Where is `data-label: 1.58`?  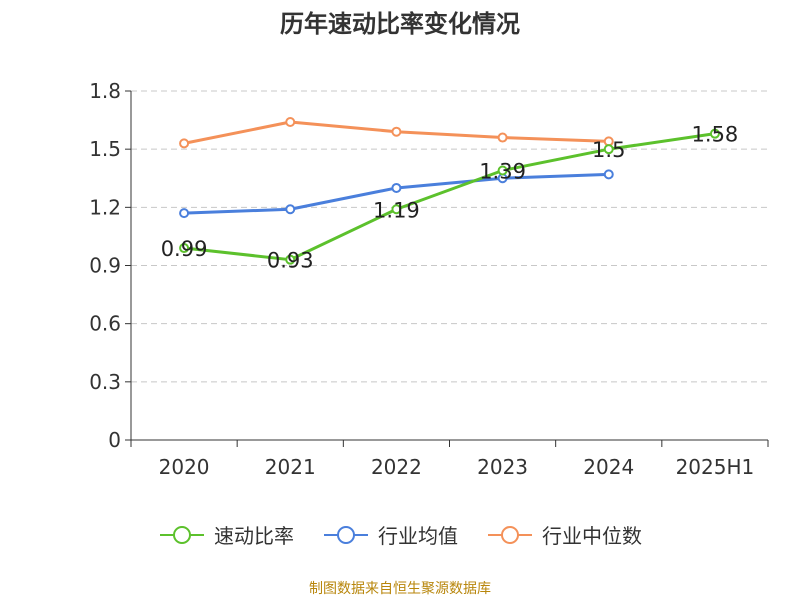
data-label: 1.58 is located at coordinates (715, 135).